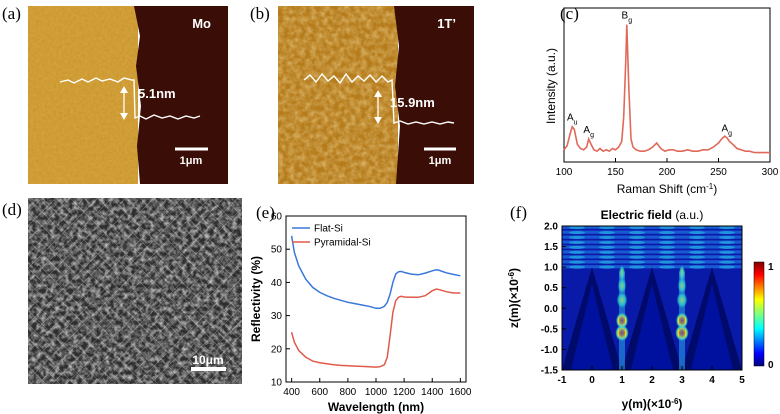  Describe the element at coordinates (375, 272) in the screenshot. I see `reflectivity-series-flat-si` at that location.